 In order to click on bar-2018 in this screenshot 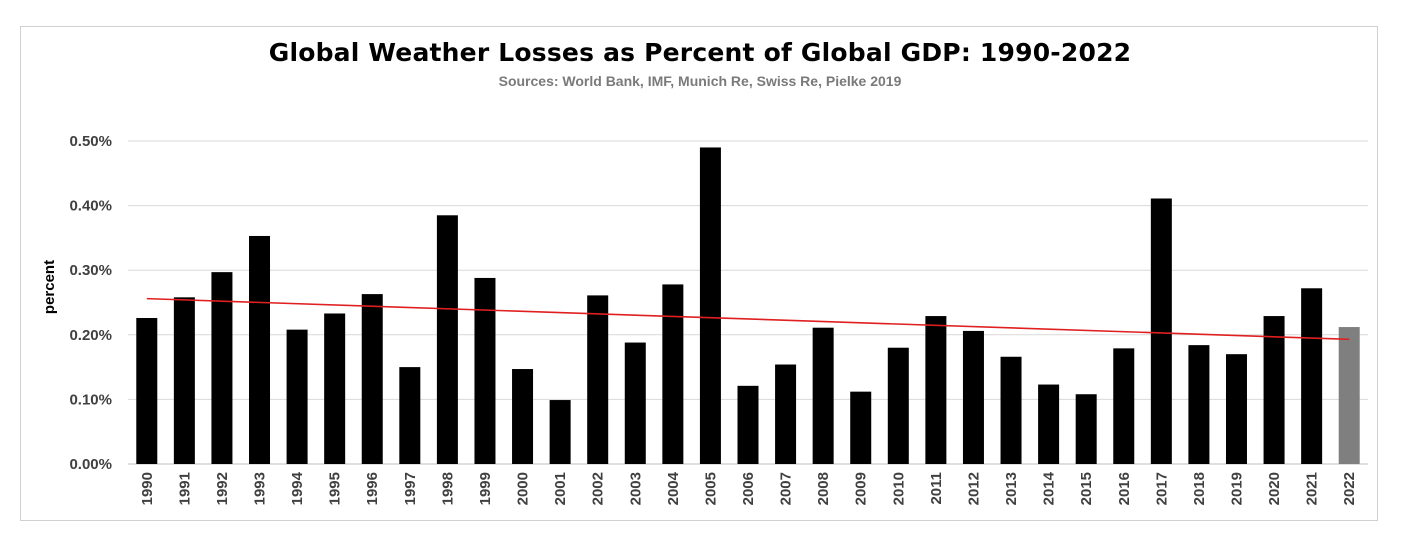, I will do `click(1199, 404)`.